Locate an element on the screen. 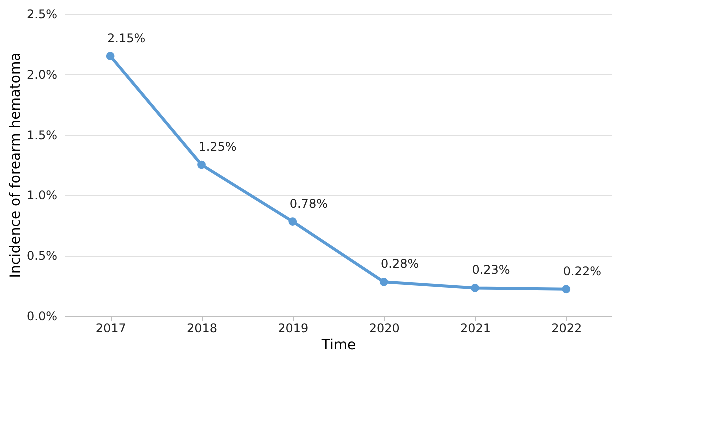 This screenshot has height=425, width=702. x-tick-label: 2019 is located at coordinates (293, 329).